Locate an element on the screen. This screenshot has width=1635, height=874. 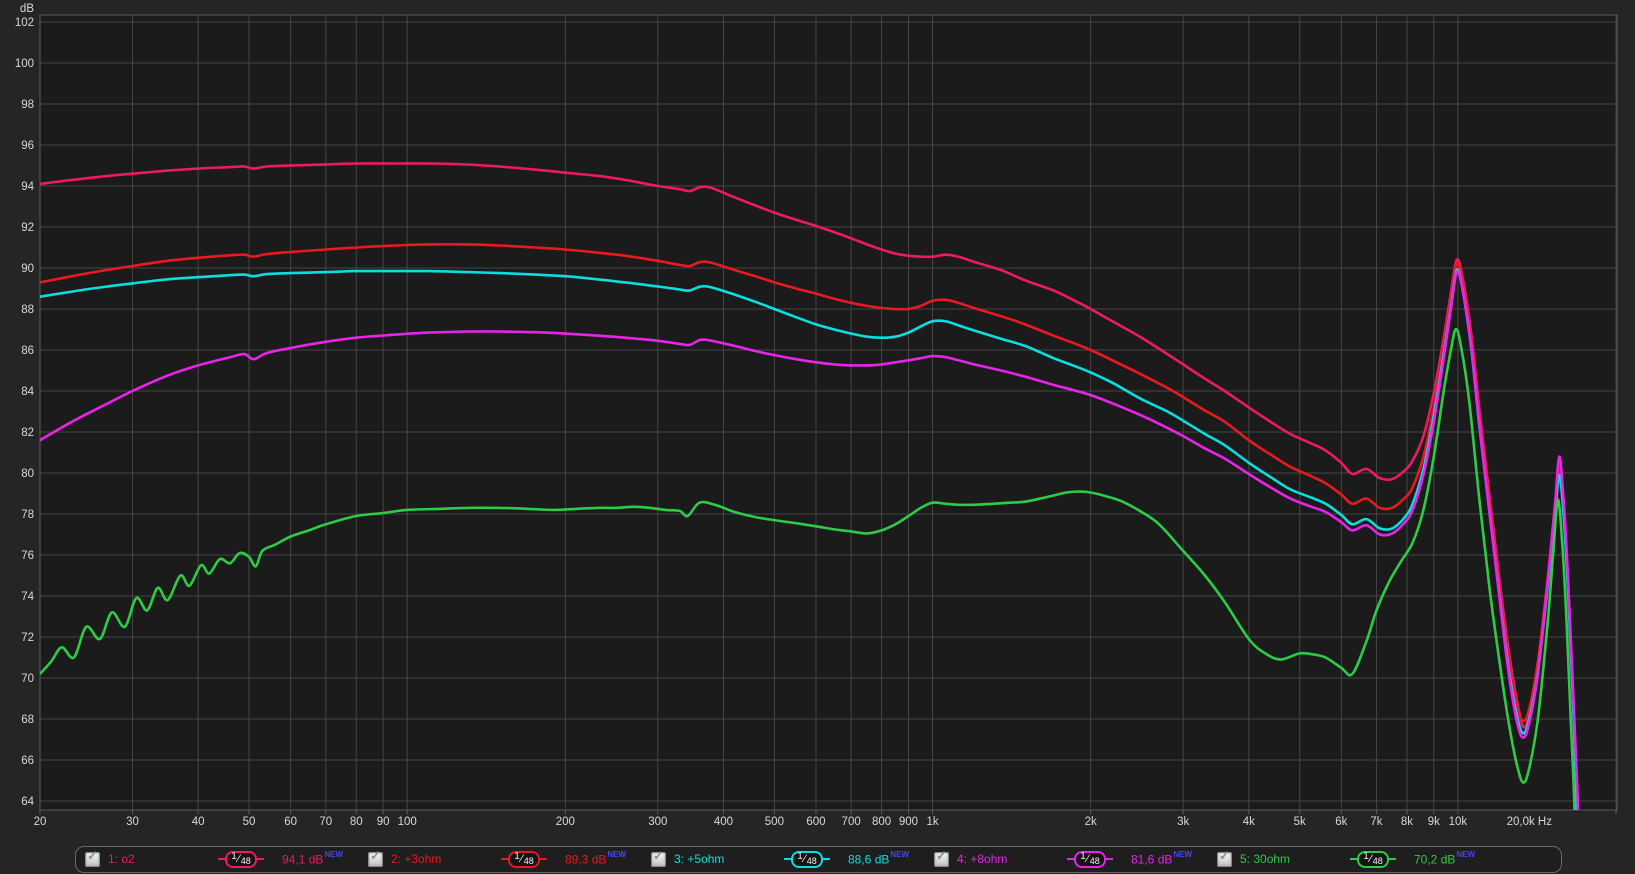
x-tick-label: 800 is located at coordinates (881, 822).